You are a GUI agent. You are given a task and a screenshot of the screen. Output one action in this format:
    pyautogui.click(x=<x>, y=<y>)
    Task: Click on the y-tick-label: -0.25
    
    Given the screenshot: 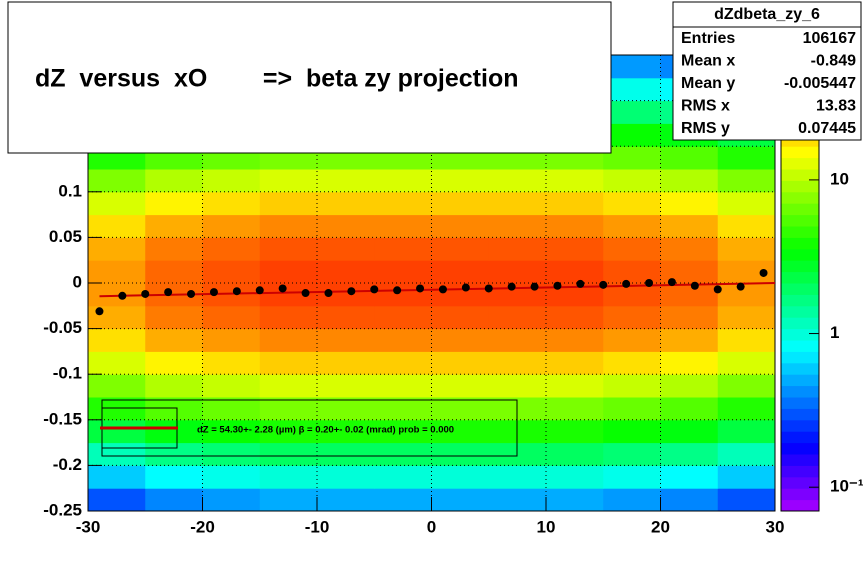 What is the action you would take?
    pyautogui.click(x=62, y=509)
    